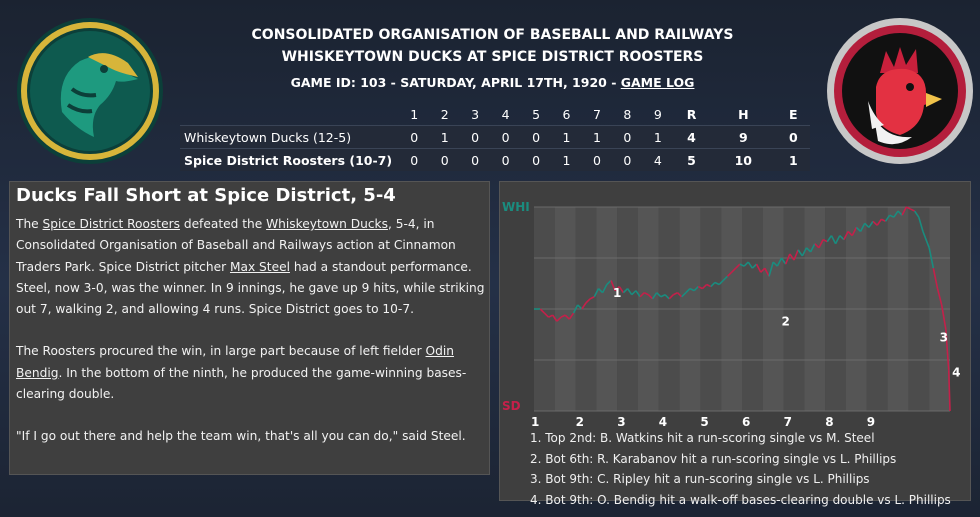 The height and width of the screenshot is (517, 980). What do you see at coordinates (900, 91) in the screenshot?
I see `roosters-logo-icon` at bounding box center [900, 91].